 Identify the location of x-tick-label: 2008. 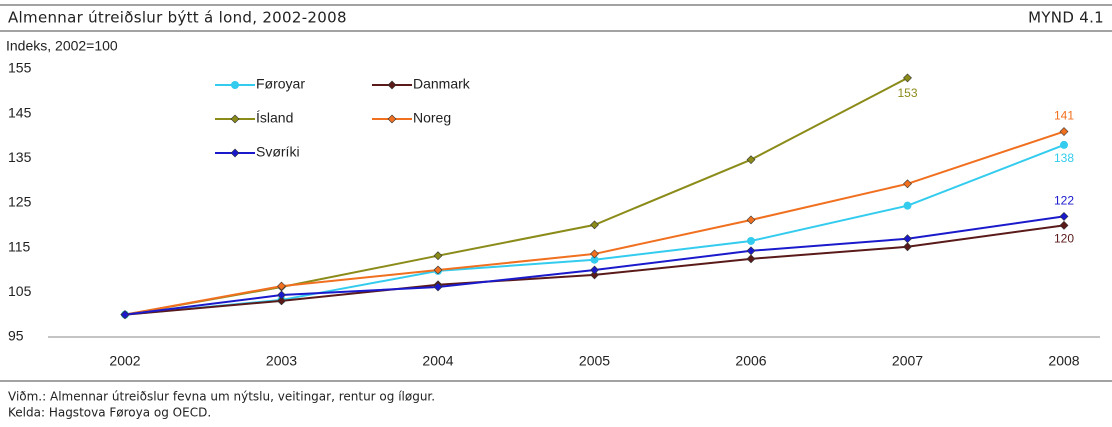
(1063, 361).